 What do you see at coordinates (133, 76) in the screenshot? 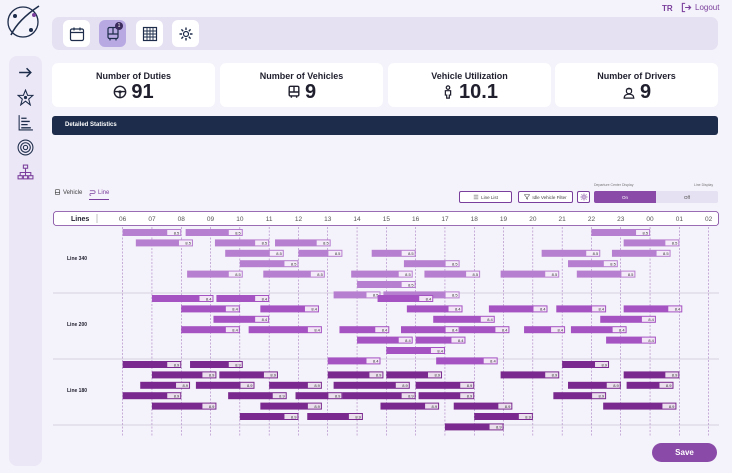
I see `stat-title: Number of Duties` at bounding box center [133, 76].